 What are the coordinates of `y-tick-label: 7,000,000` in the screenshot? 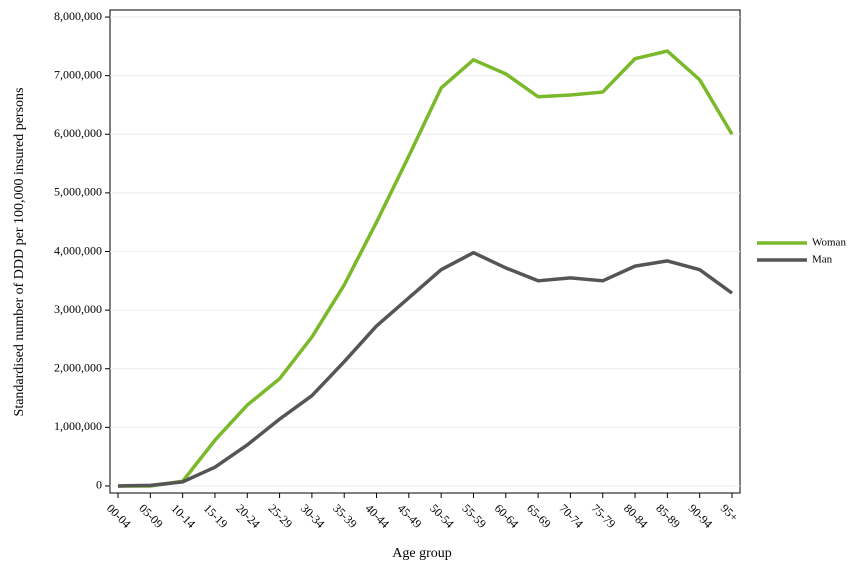 It's located at (78, 74).